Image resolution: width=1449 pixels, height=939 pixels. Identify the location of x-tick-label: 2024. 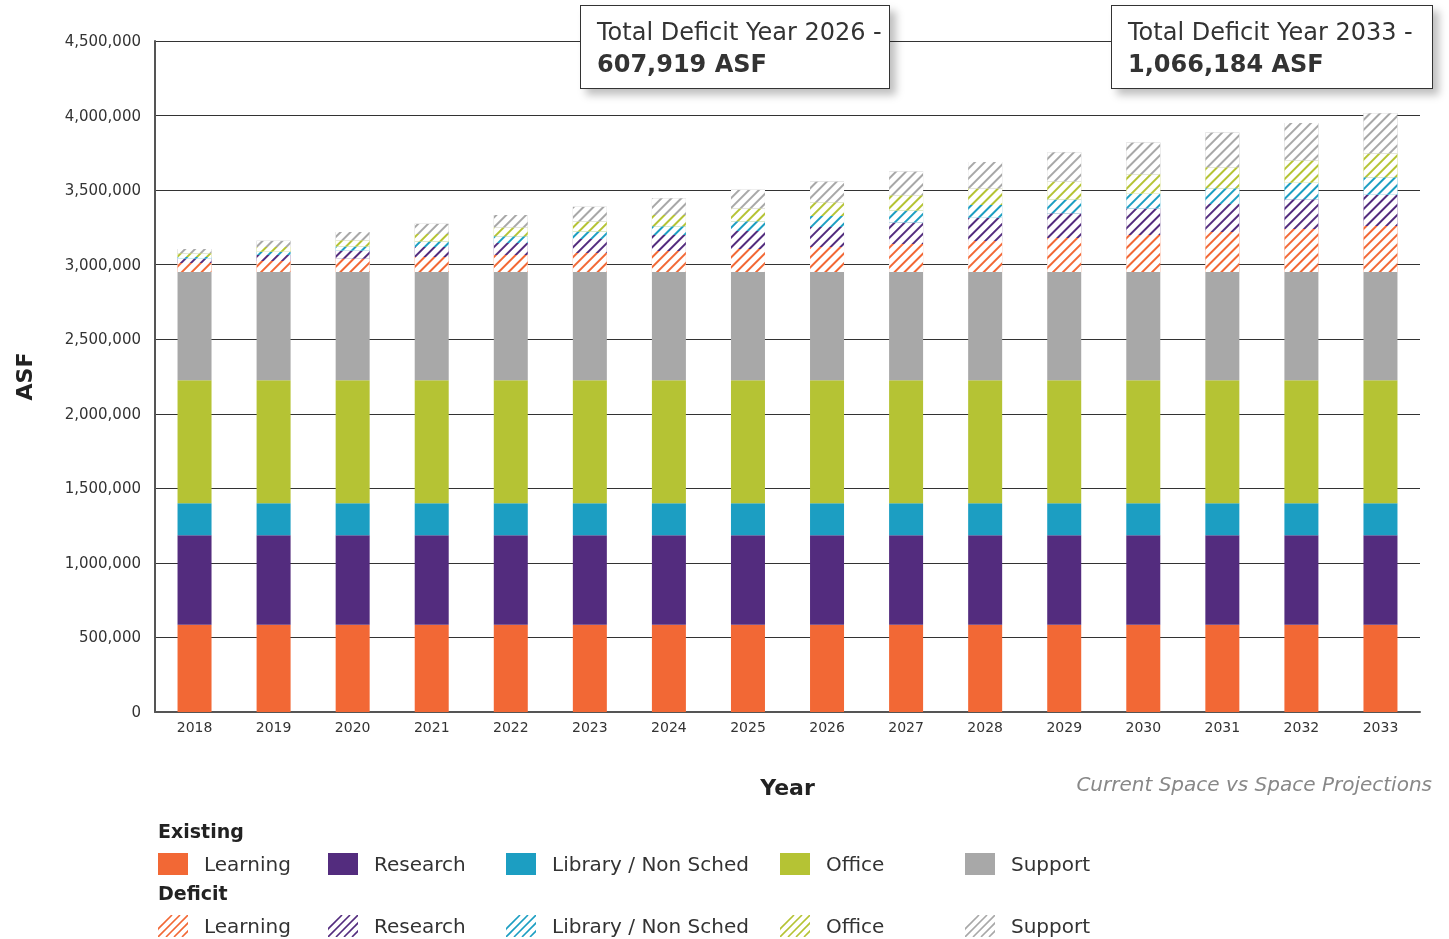
(669, 727).